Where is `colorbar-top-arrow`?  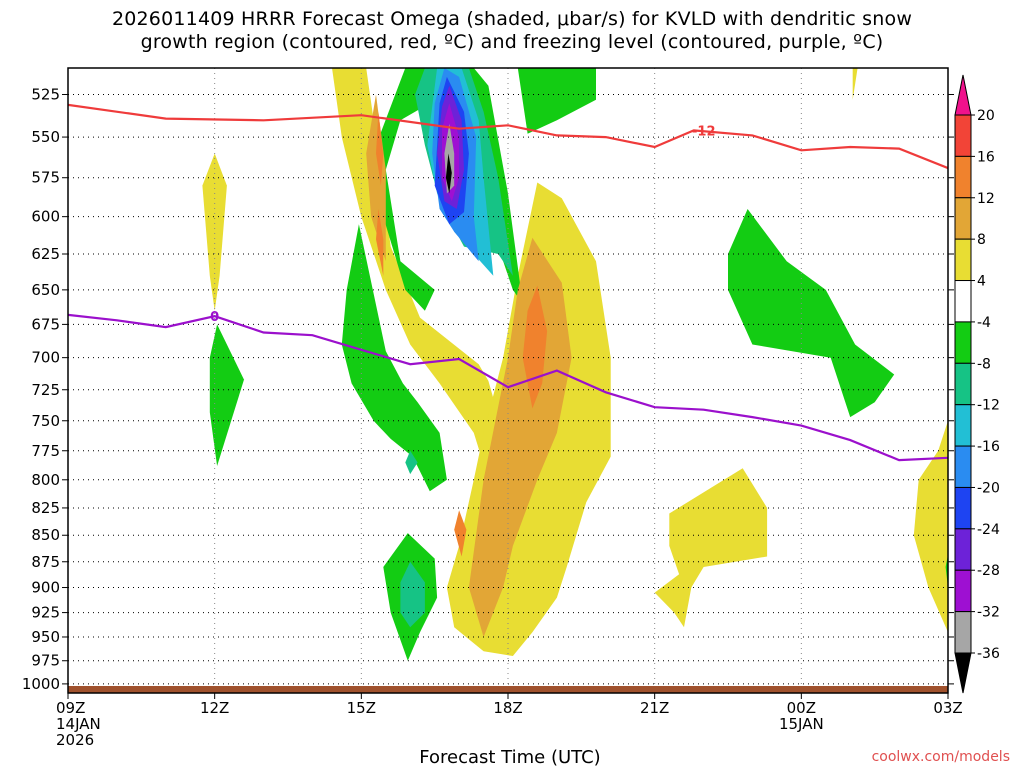
colorbar-top-arrow is located at coordinates (963, 95).